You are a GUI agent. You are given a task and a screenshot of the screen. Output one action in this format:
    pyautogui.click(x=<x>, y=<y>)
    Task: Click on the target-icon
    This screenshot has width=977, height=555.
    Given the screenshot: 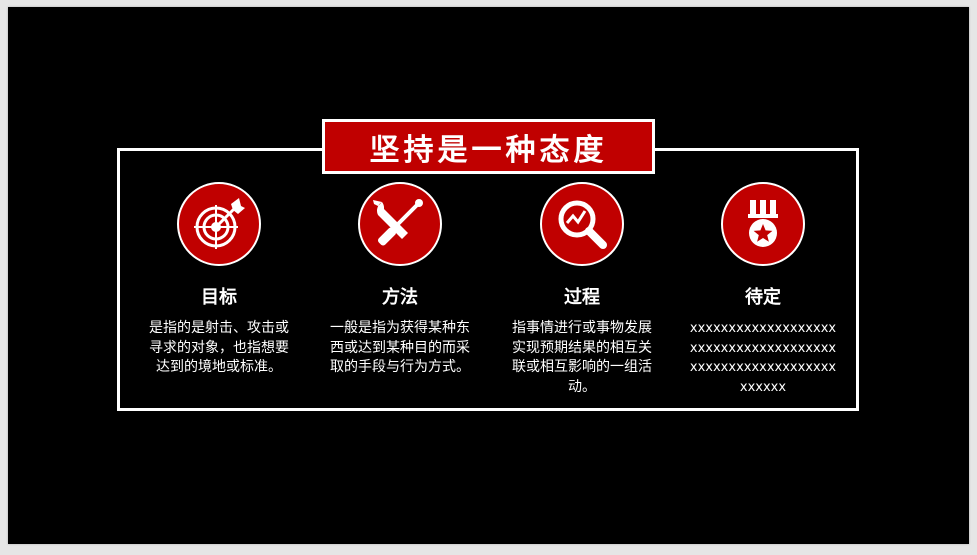 What is the action you would take?
    pyautogui.click(x=219, y=223)
    